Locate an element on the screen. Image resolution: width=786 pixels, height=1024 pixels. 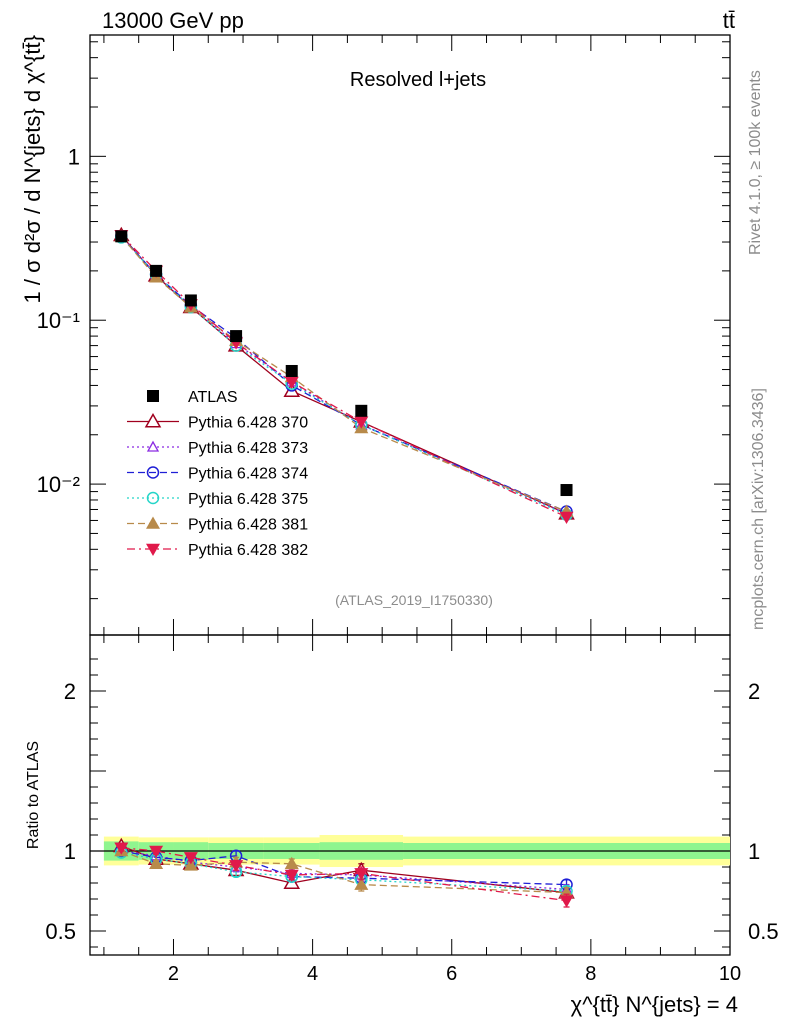
legend-label: Pythia 6.428 373 is located at coordinates (248, 448).